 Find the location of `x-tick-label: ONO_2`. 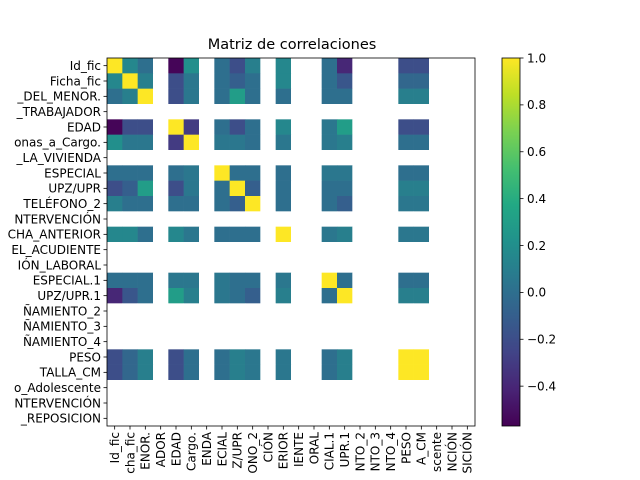

x-tick-label: ONO_2 is located at coordinates (253, 453).